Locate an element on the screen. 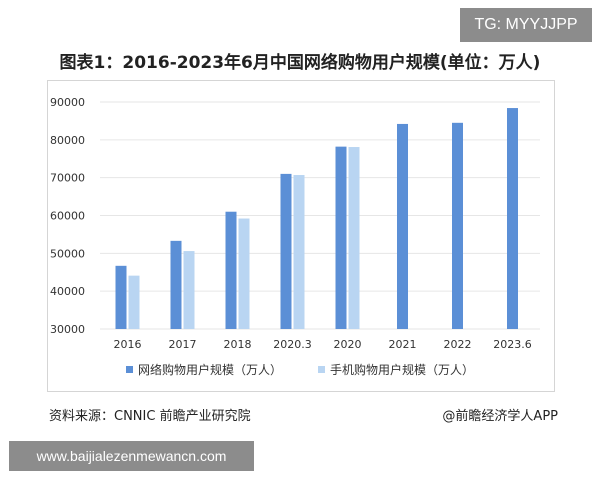 Image resolution: width=600 pixels, height=480 pixels. x-tick-label: 2023.6 is located at coordinates (512, 344).